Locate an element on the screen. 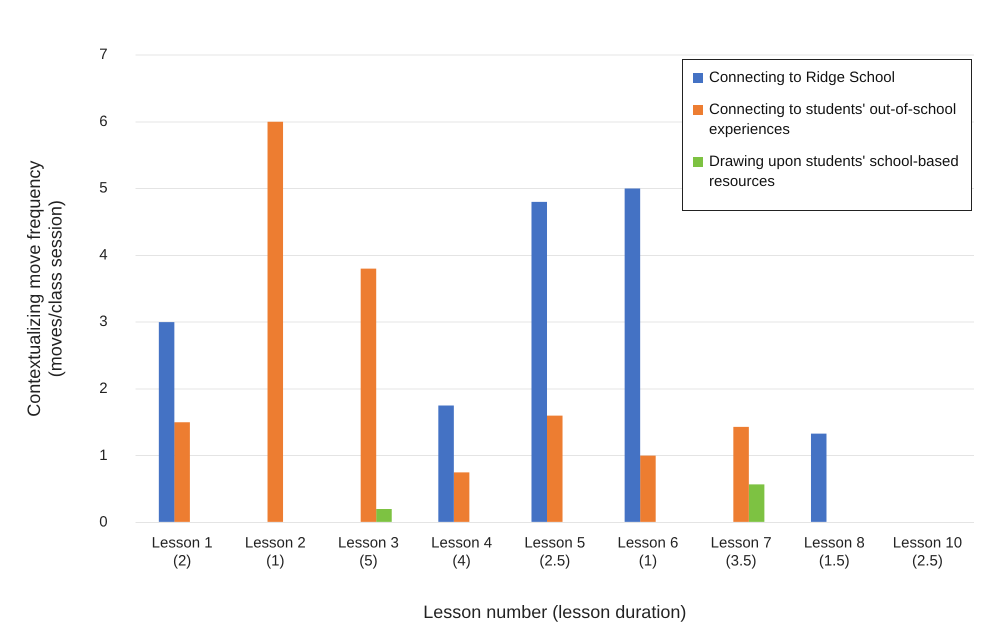 The image size is (984, 638). x-tick-label: Lesson 10 (2.5) is located at coordinates (927, 552).